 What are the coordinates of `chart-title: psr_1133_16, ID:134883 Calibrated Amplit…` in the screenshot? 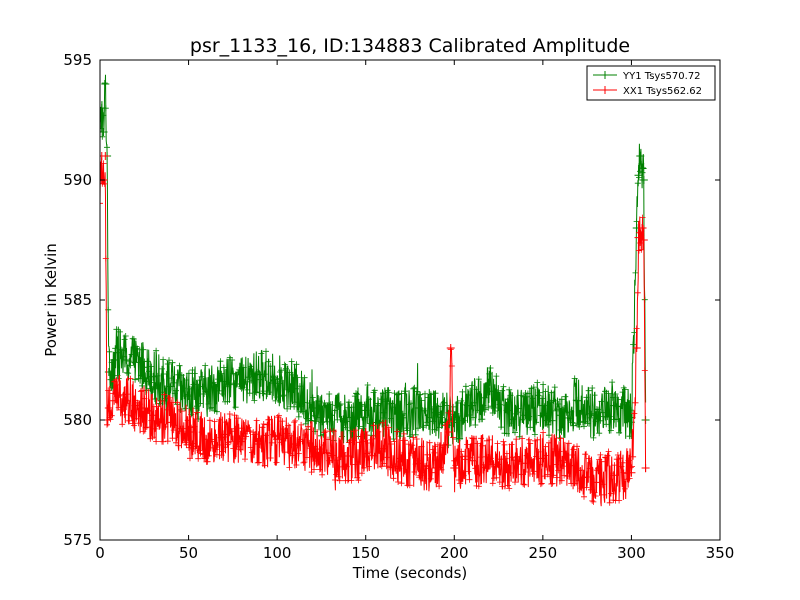 It's located at (410, 46).